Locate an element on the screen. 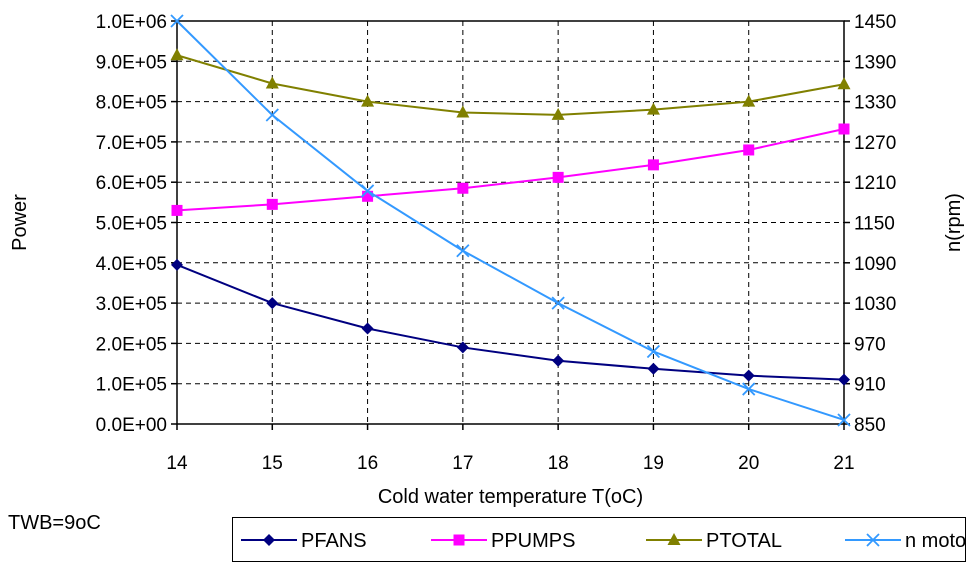 The height and width of the screenshot is (570, 972). x-tick-label: 16 is located at coordinates (367, 463).